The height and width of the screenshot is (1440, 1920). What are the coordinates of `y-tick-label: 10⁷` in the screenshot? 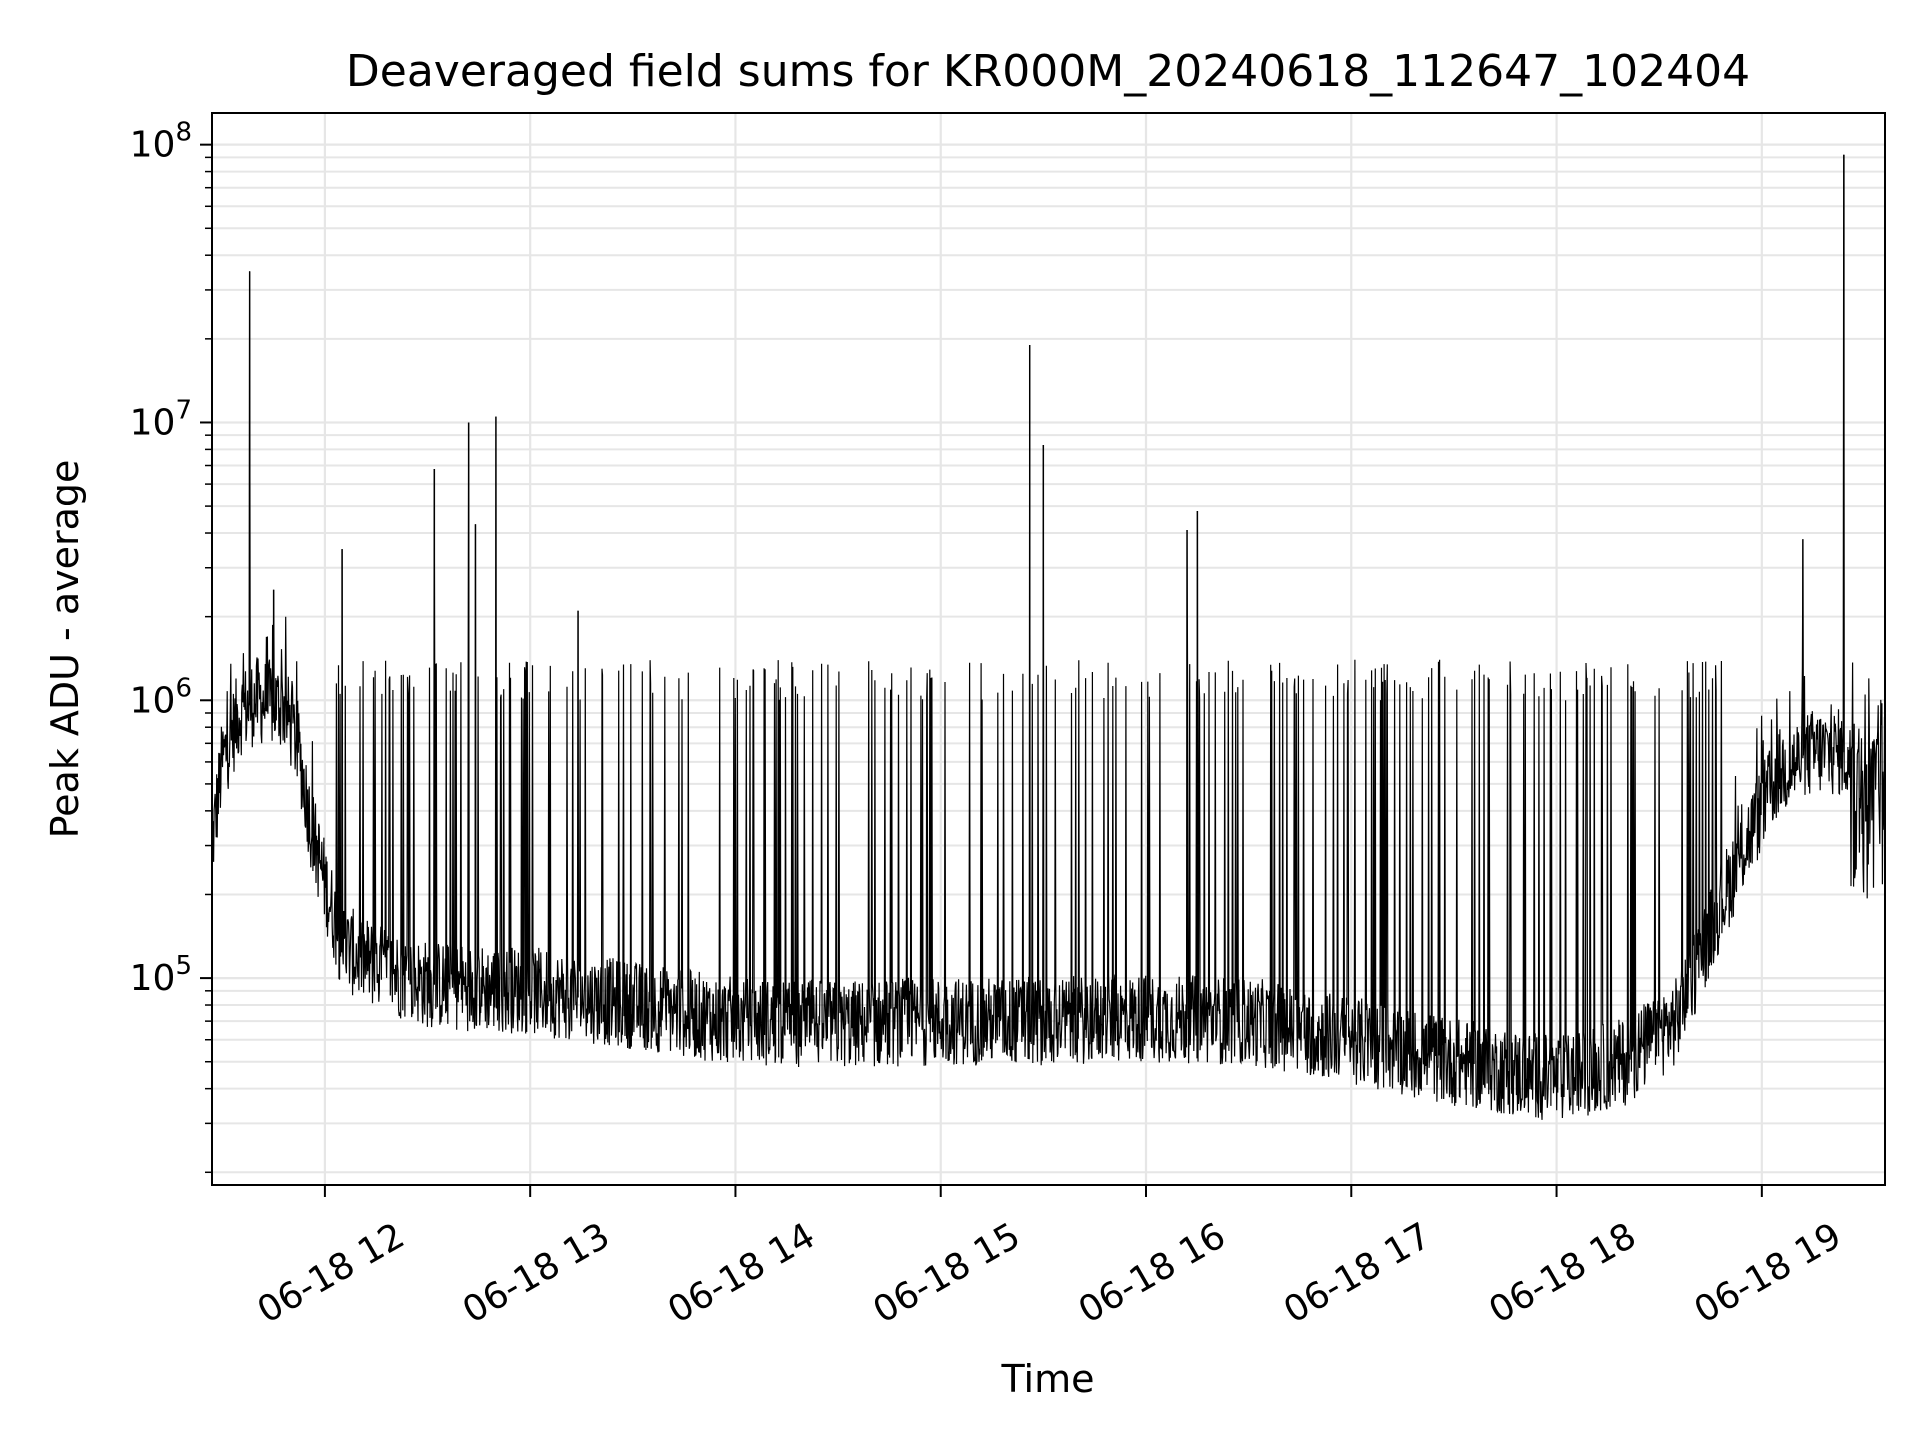 It's located at (161, 419).